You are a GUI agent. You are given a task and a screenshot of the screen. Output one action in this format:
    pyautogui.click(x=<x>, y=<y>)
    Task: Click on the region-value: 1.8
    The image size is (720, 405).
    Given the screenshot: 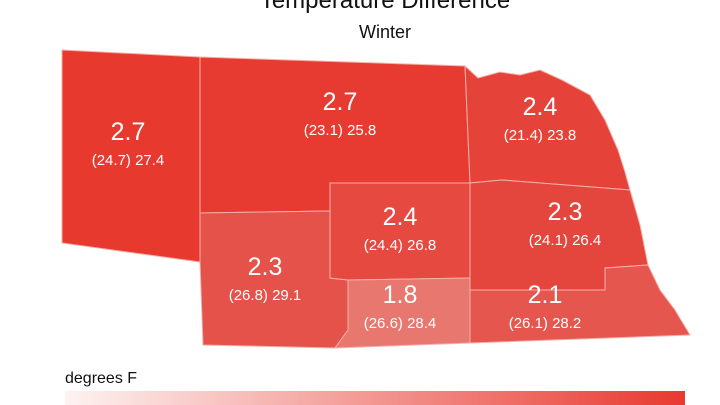 What is the action you would take?
    pyautogui.click(x=400, y=295)
    